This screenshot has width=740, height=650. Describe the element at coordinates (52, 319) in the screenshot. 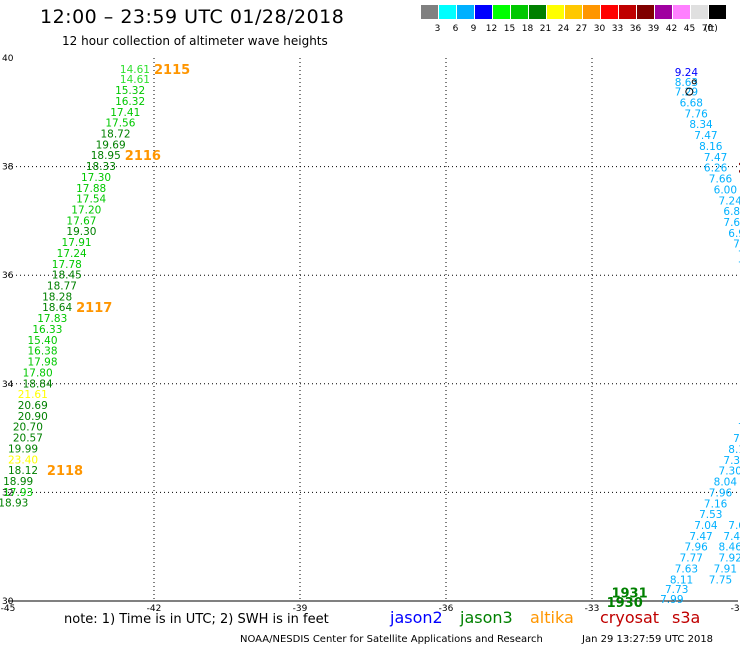

I see `data-point-jason3: 17.83` at that location.